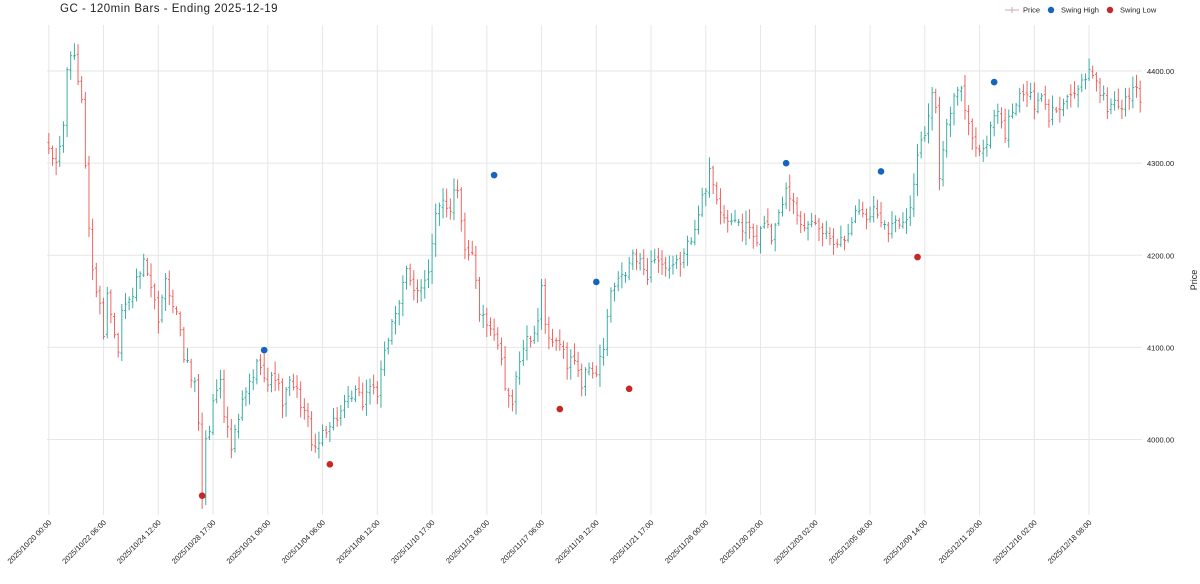  I want to click on y-tick-label: 4100.00, so click(1160, 347).